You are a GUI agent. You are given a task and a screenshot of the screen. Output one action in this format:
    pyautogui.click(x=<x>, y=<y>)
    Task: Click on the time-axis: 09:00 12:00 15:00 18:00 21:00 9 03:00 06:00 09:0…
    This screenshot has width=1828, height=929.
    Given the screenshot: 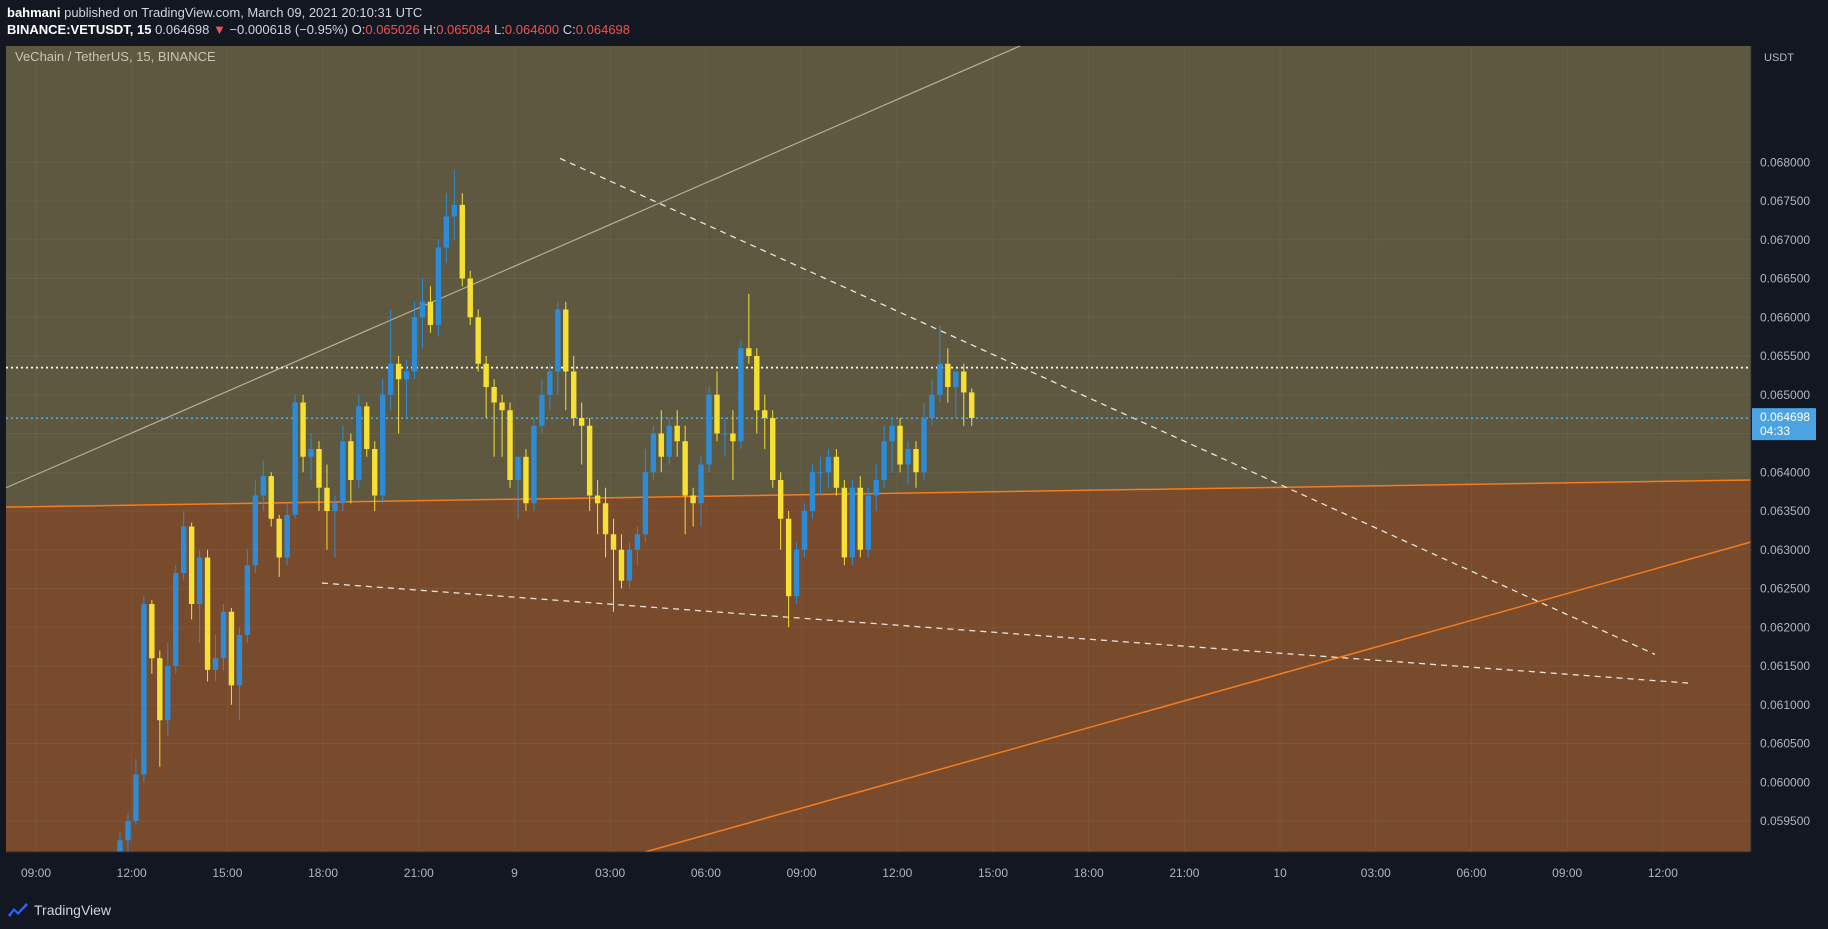 What is the action you would take?
    pyautogui.click(x=878, y=869)
    